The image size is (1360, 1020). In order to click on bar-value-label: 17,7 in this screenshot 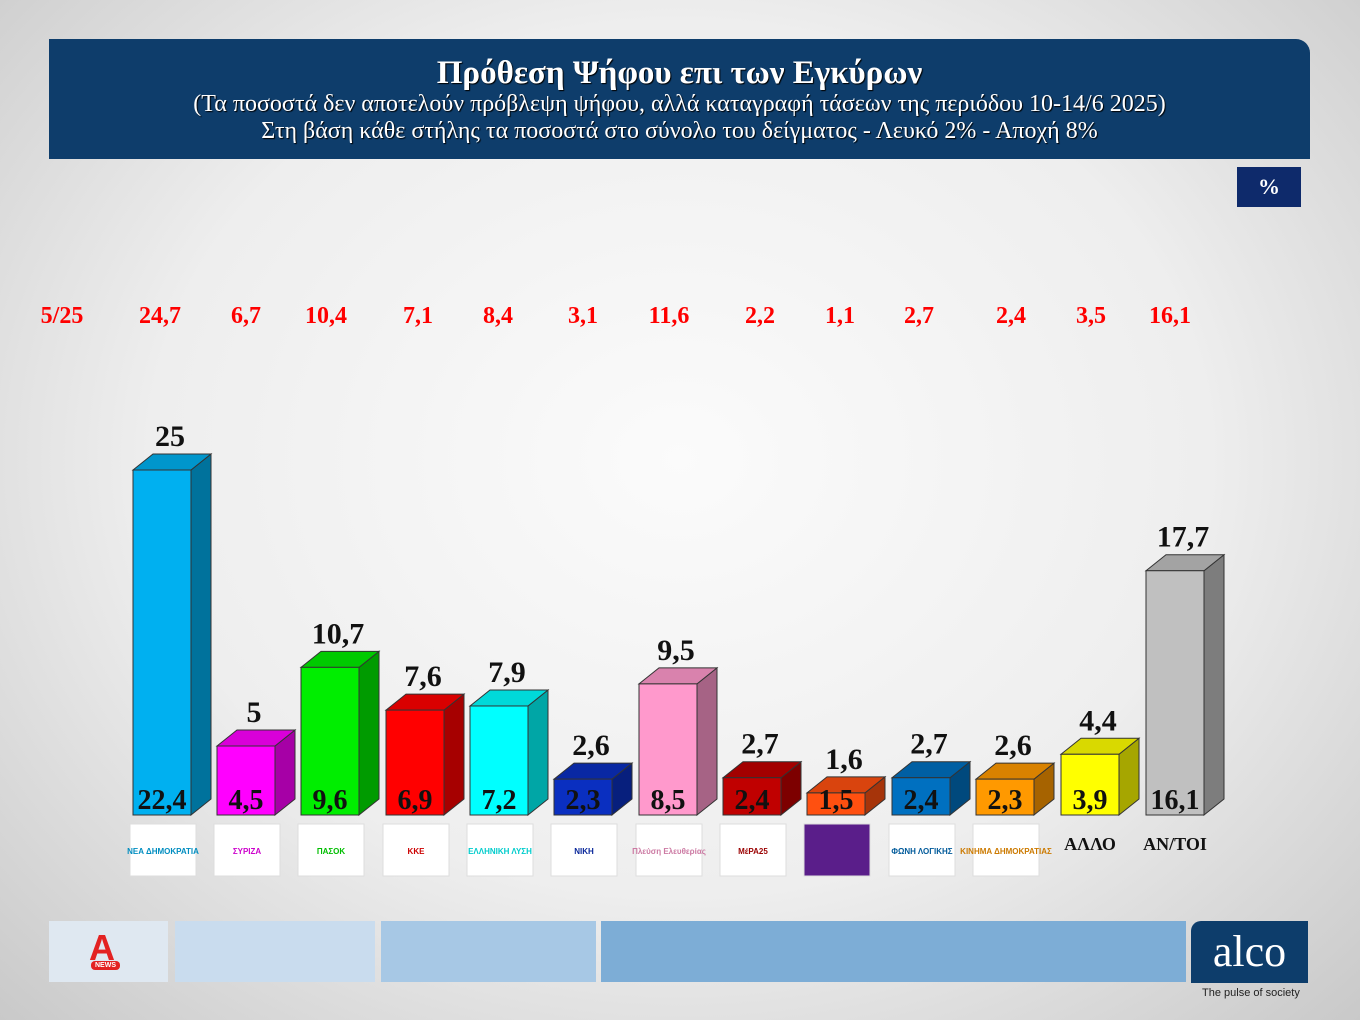, I will do `click(1183, 537)`.